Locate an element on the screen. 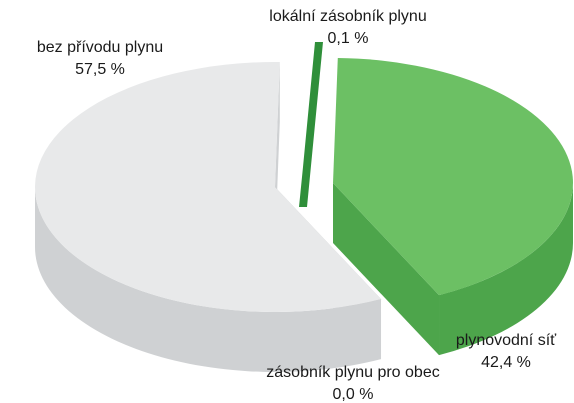 The image size is (574, 403). label-lokalni-zasobnik: lokální zásobník plynu 0,1 % is located at coordinates (348, 28).